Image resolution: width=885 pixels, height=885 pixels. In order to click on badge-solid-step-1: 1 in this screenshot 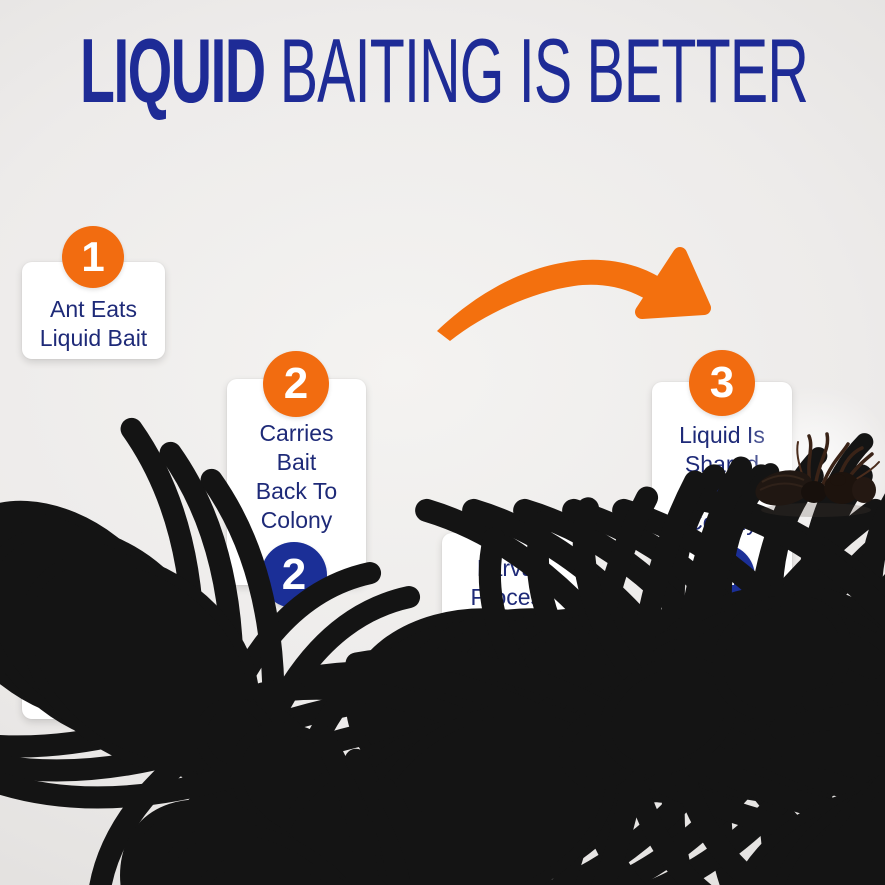, I will do `click(91, 623)`.